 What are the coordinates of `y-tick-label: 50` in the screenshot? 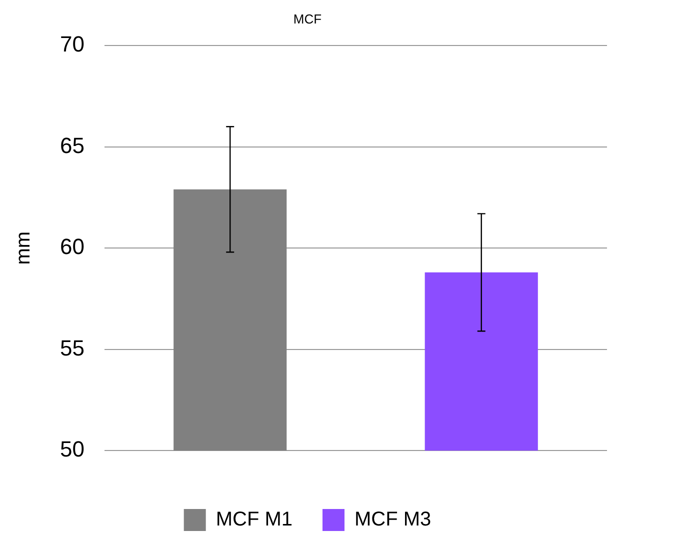 It's located at (72, 449).